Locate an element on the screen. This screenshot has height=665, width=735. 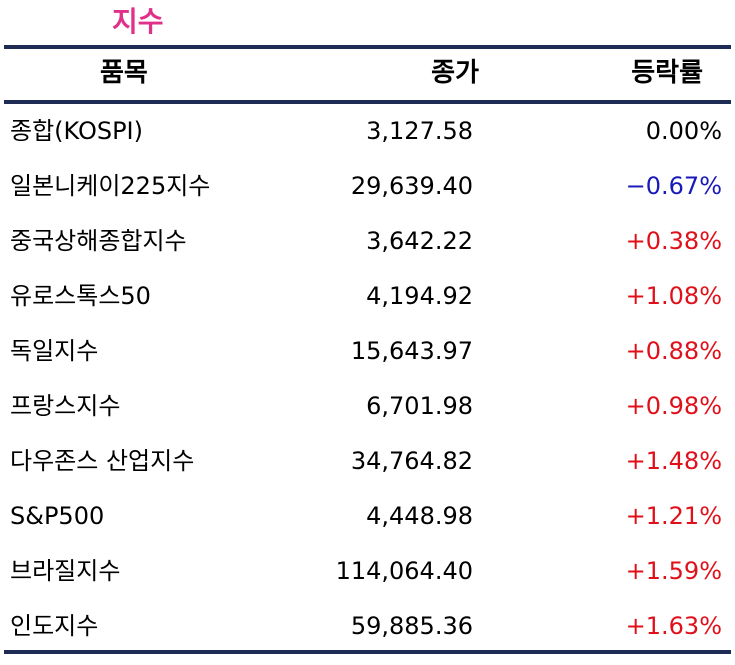
title: 지수 is located at coordinates (138, 21).